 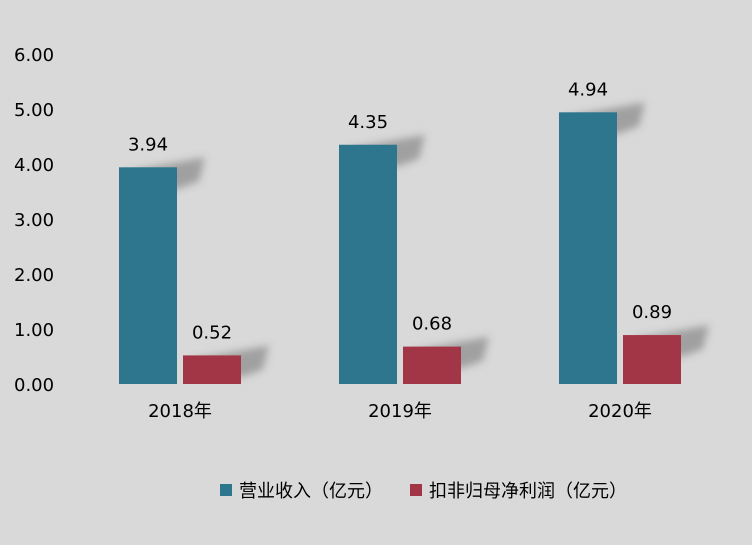 I want to click on y-tick-label: 5.00, so click(x=34, y=110).